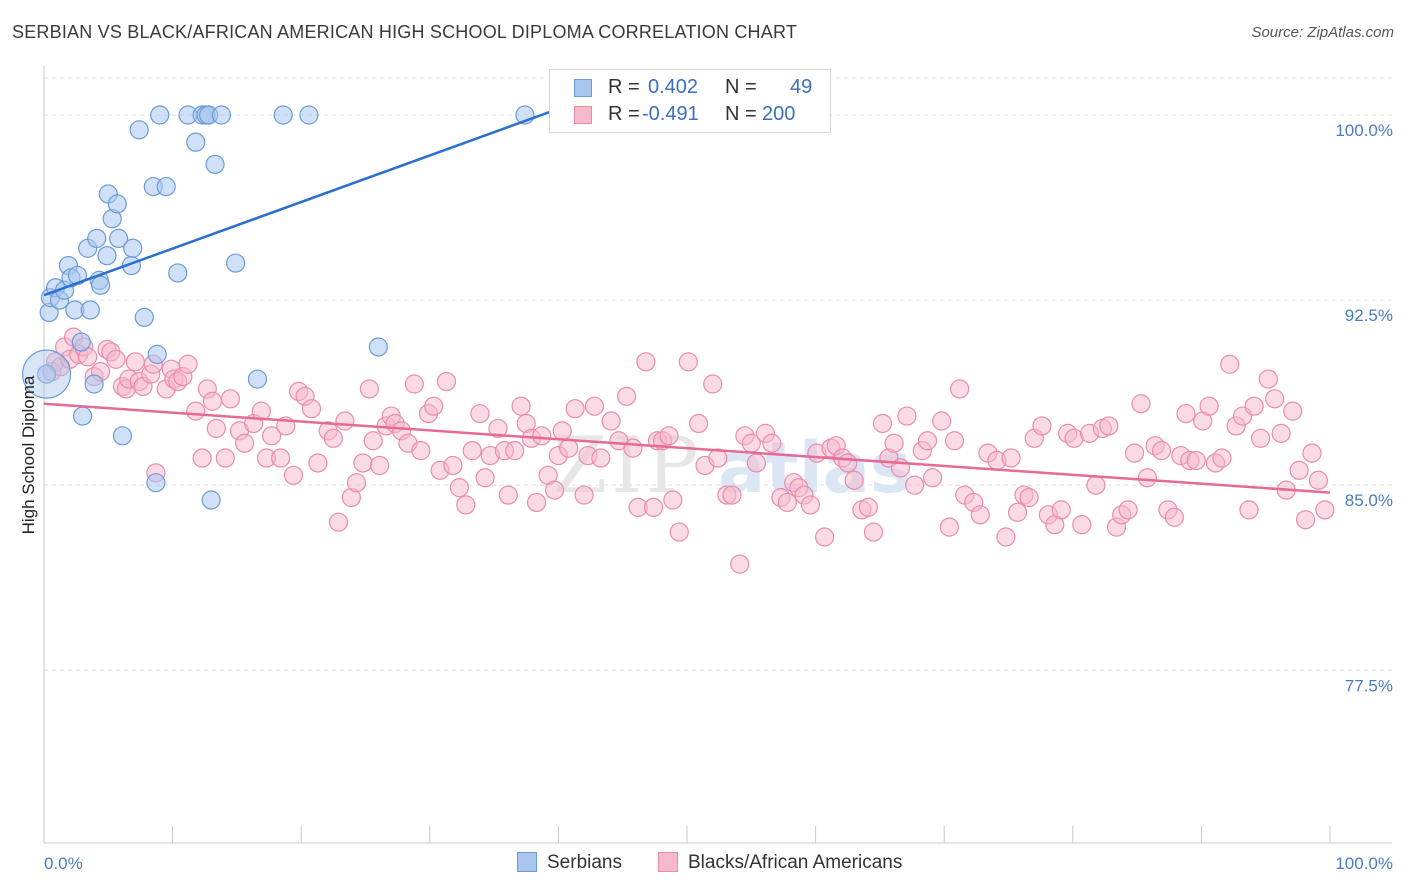 Image resolution: width=1406 pixels, height=892 pixels. I want to click on legend-item-blacks: Blacks/African Americans, so click(780, 863).